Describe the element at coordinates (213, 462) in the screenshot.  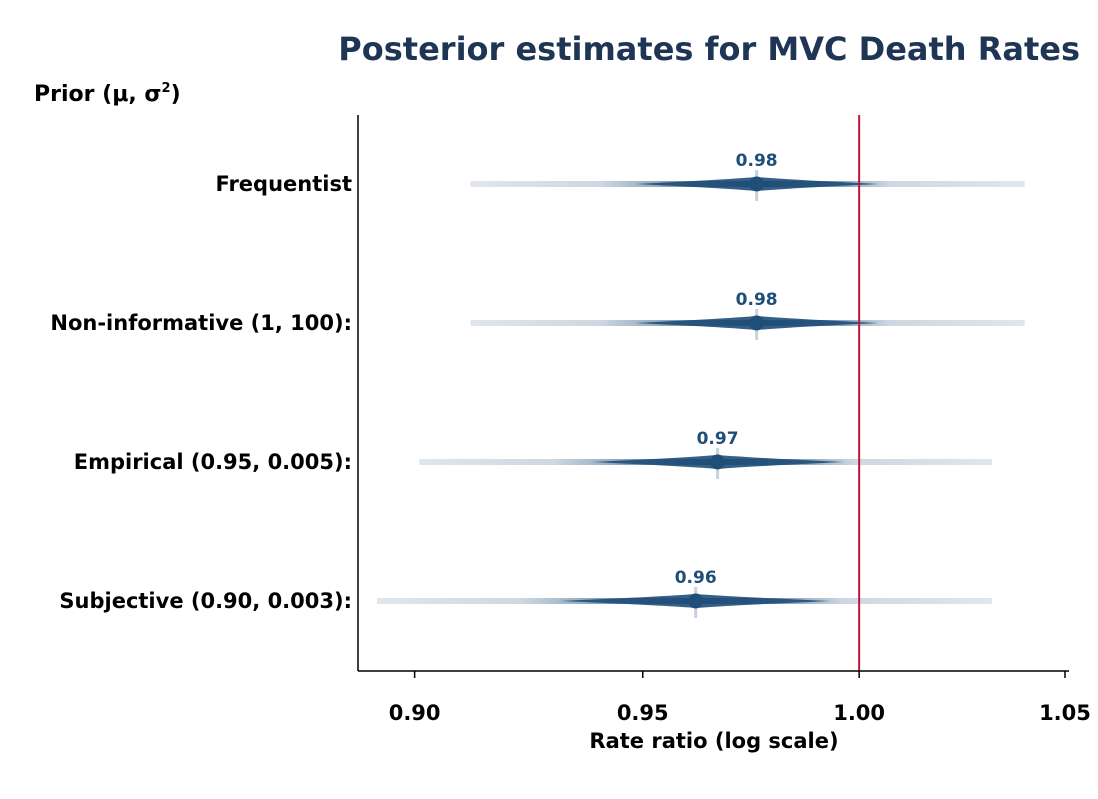
I see `row-3-label: Empirical (0.95, 0.005):` at that location.